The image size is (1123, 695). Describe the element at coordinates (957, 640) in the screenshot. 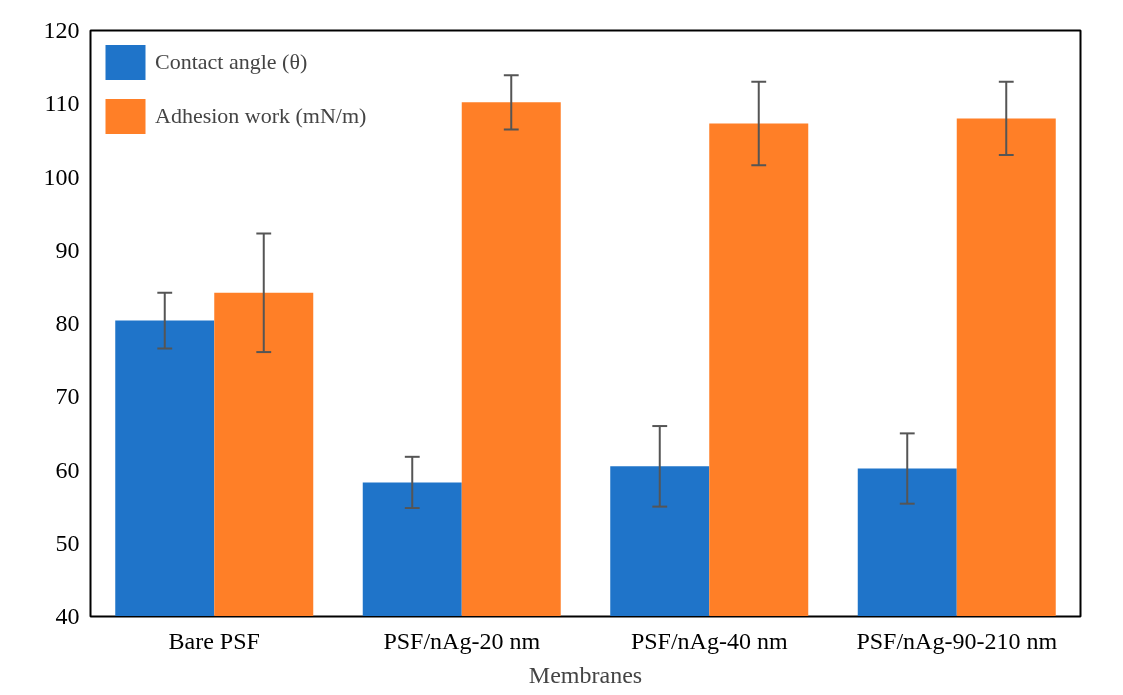

I see `x-tick-label: PSF/nAg-90-210 nm` at that location.